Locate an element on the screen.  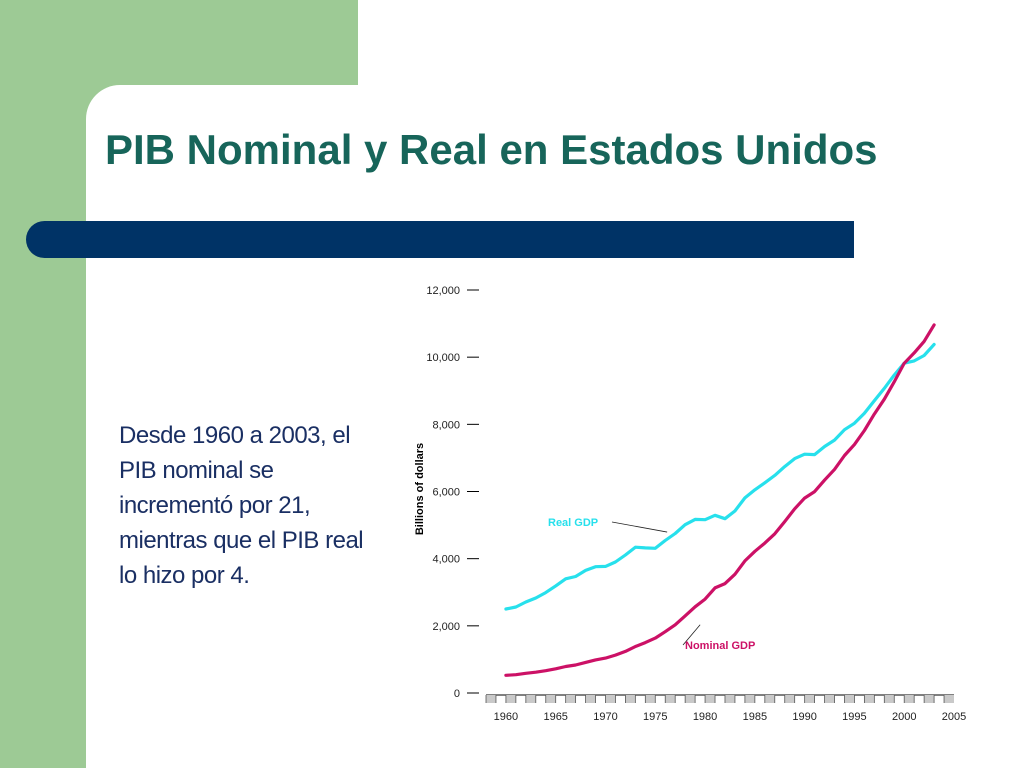
annotation-label-nominal-gdp: Nominal GDP is located at coordinates (720, 646).